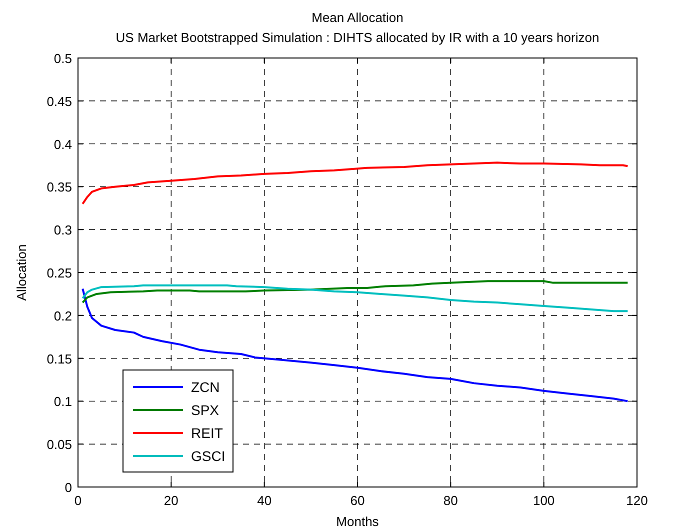 The image size is (687, 532). What do you see at coordinates (21, 272) in the screenshot?
I see `y-axis-title: Allocation` at bounding box center [21, 272].